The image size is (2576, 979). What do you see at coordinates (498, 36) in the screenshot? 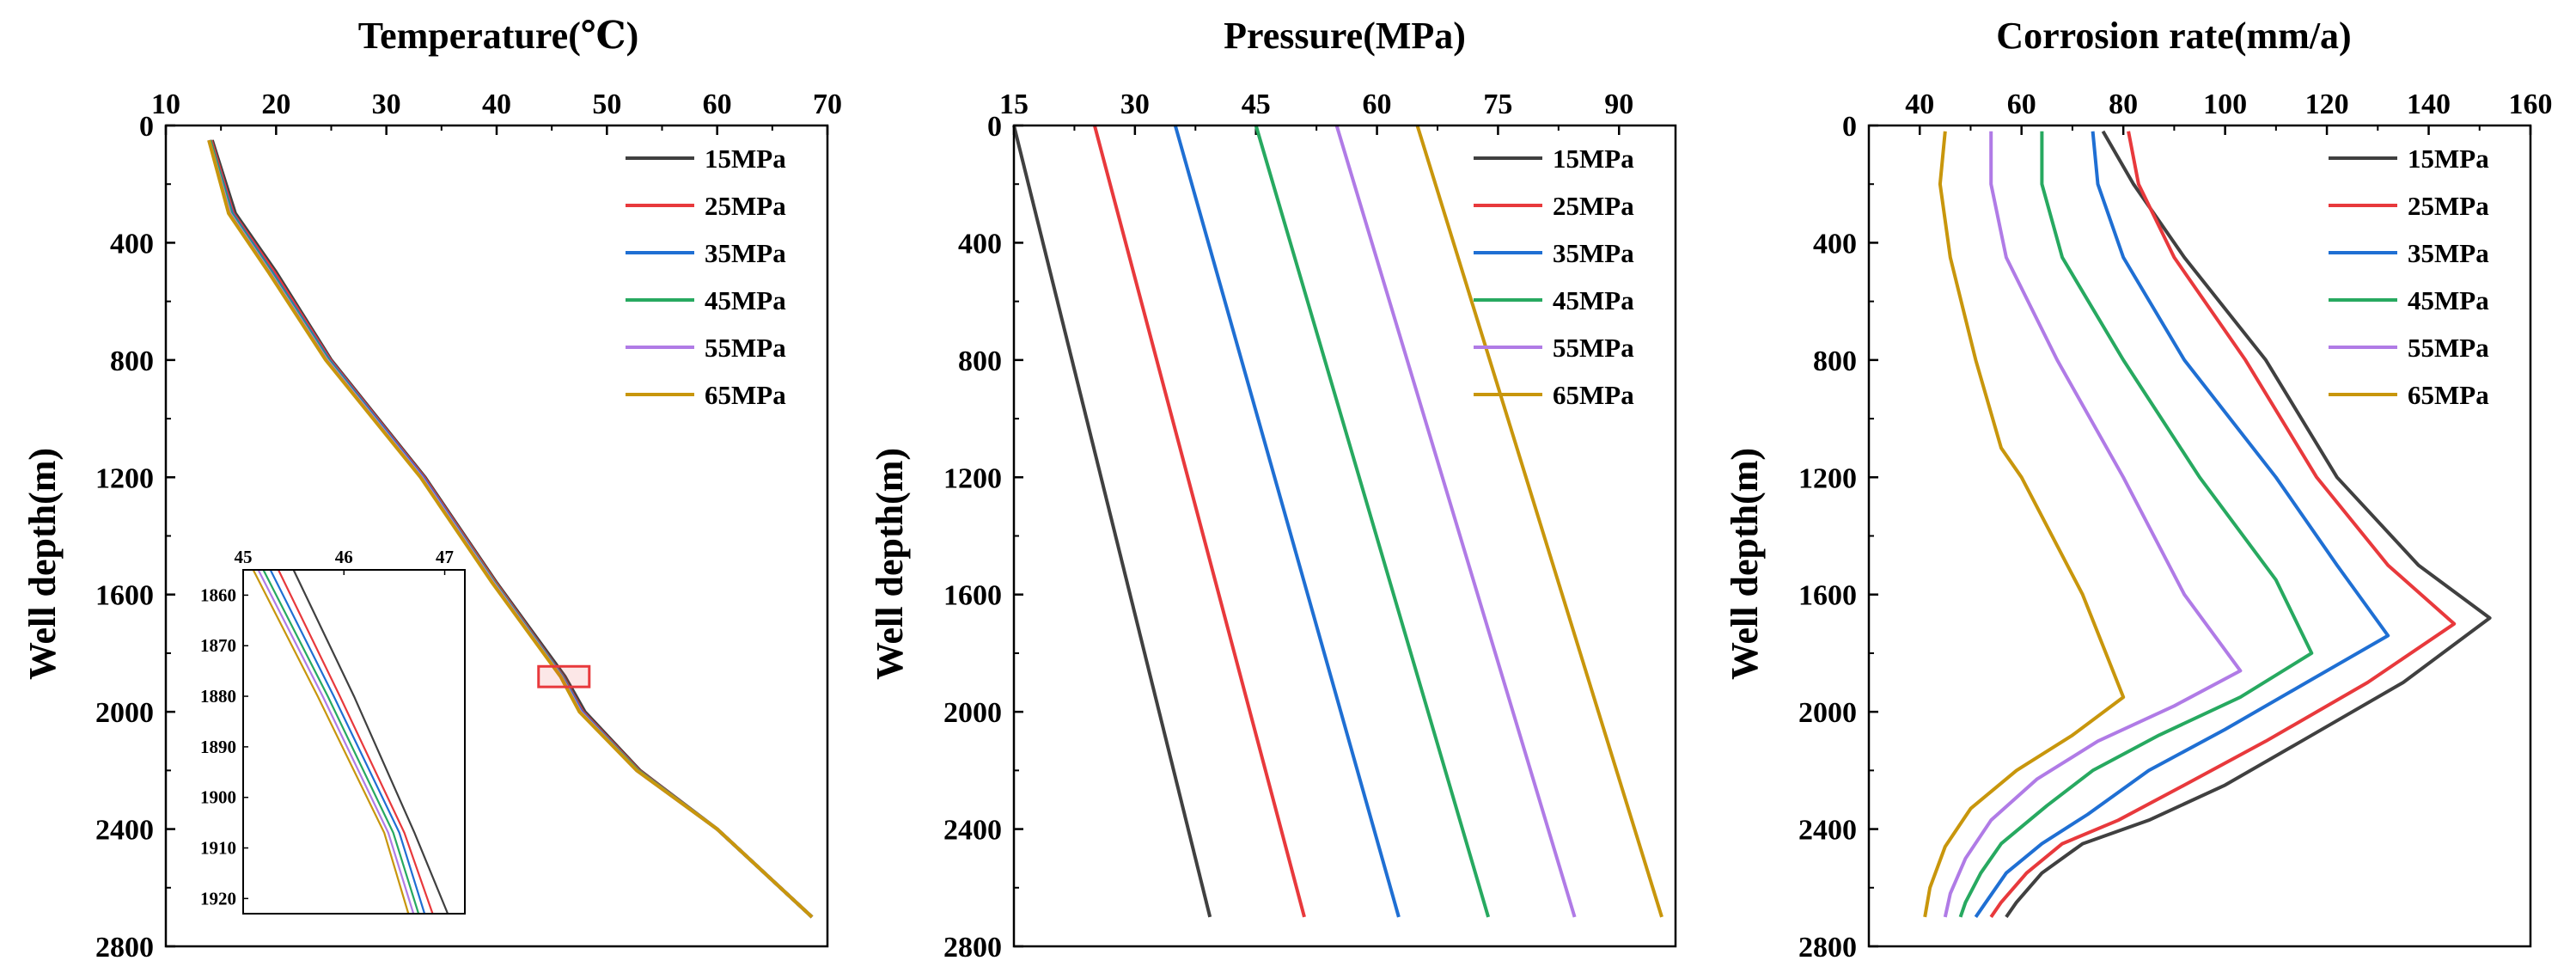
I see `panel-title-temperature: Temperature(℃)` at bounding box center [498, 36].